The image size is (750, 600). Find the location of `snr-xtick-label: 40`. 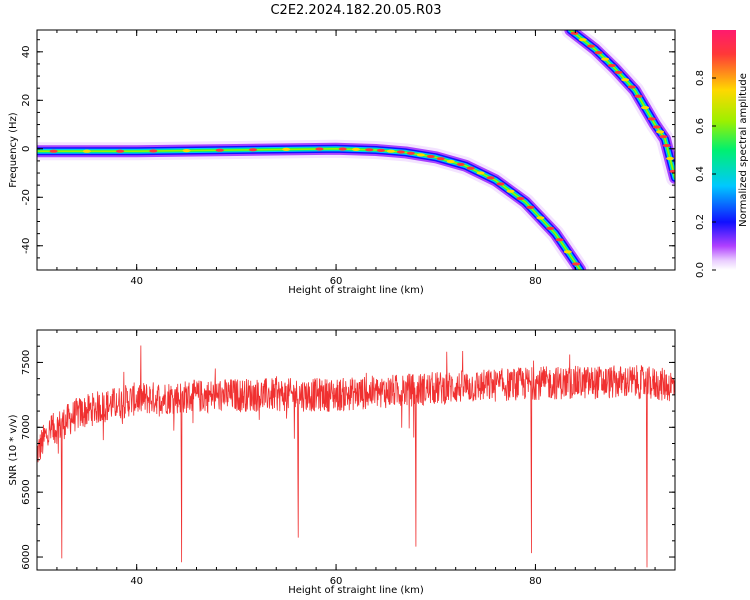

snr-xtick-label: 40 is located at coordinates (136, 581).